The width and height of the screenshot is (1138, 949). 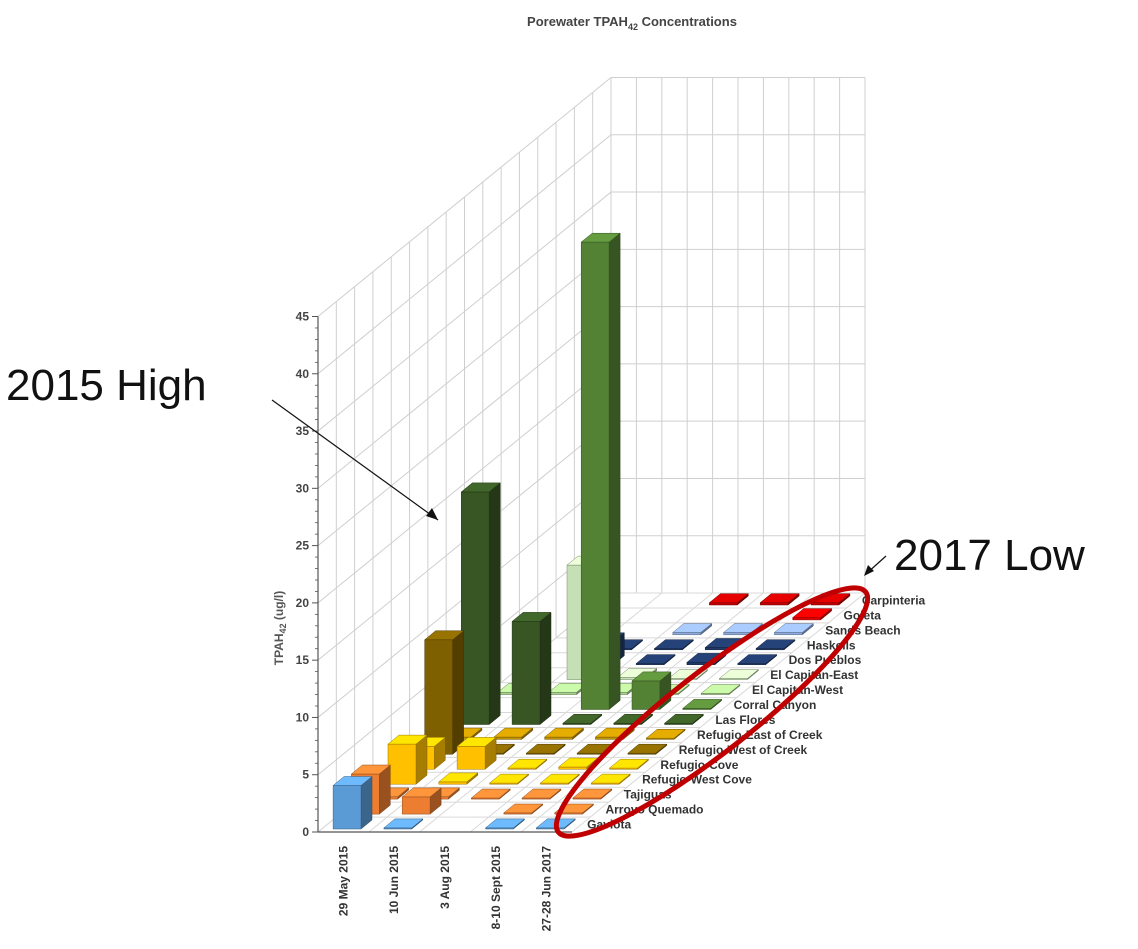 I want to click on site-label: Arroyo Quemado, so click(x=654, y=810).